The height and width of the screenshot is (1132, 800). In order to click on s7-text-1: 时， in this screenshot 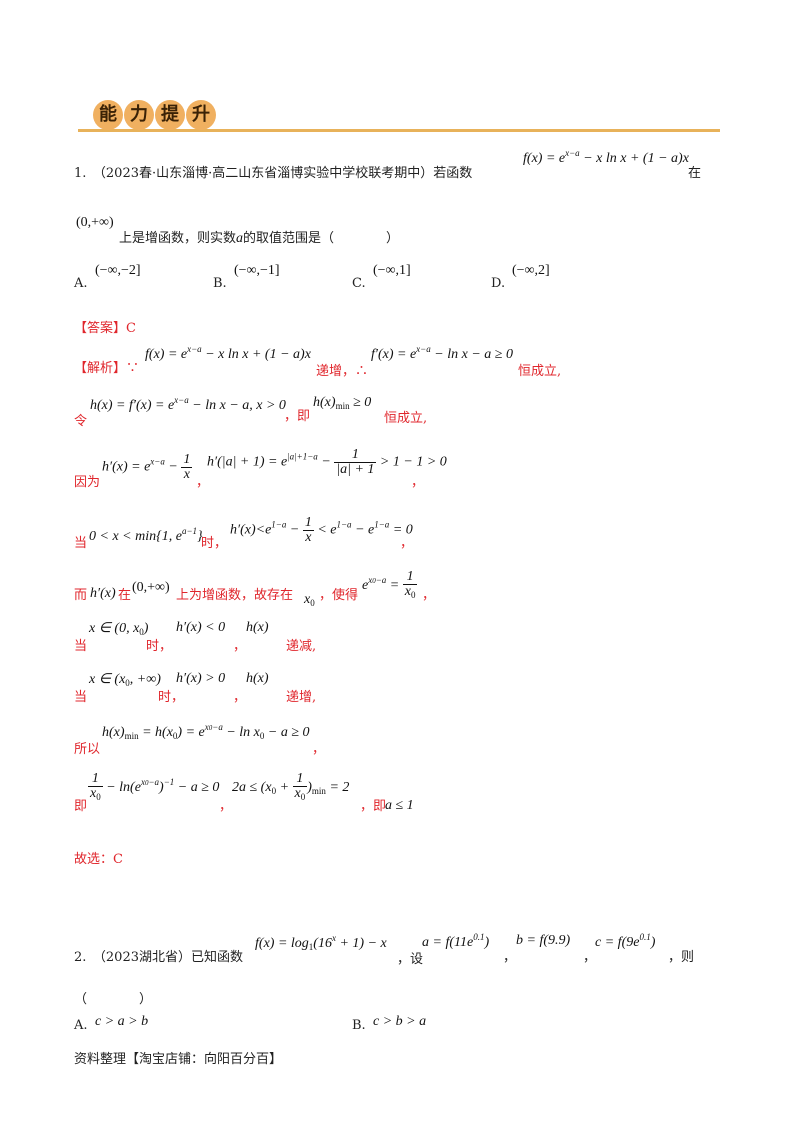, I will do `click(171, 697)`.